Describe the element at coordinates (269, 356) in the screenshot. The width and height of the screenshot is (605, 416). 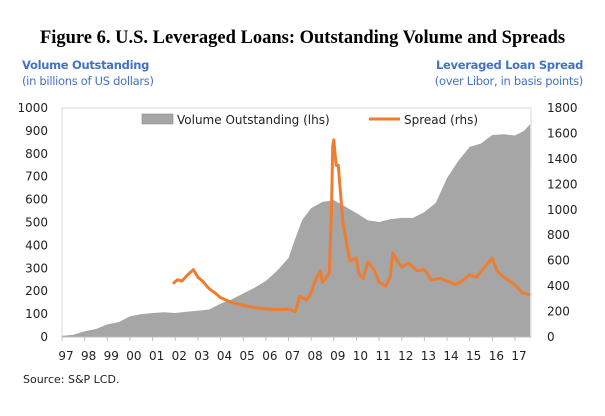
I see `x-tick-label: 06` at that location.